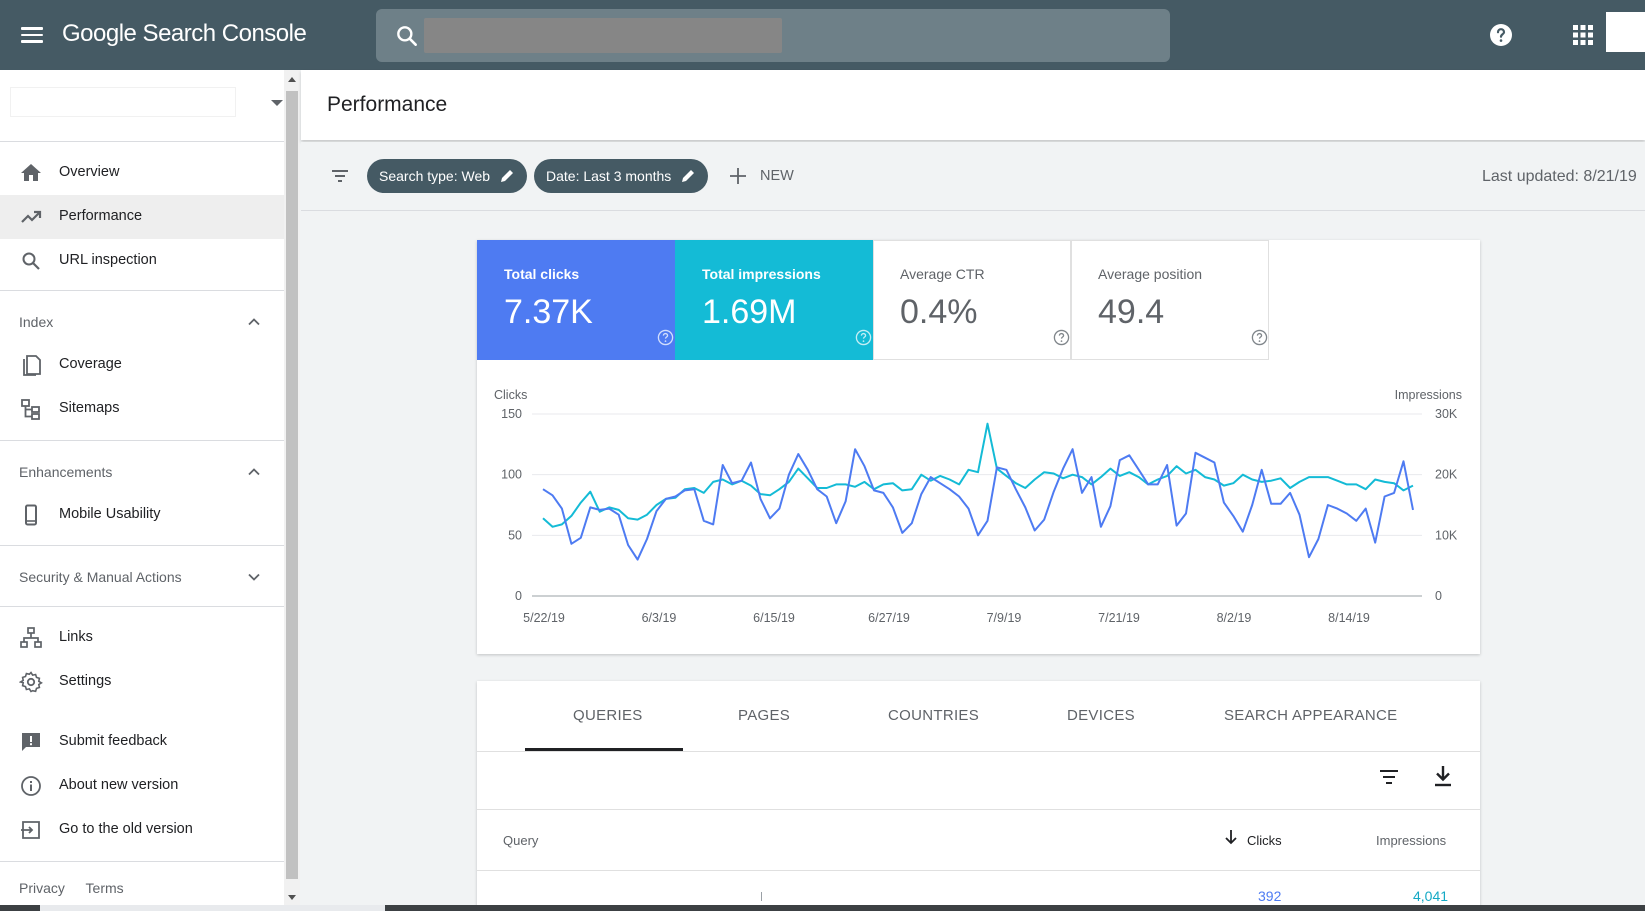  I want to click on metric-value: 1.69M, so click(749, 312).